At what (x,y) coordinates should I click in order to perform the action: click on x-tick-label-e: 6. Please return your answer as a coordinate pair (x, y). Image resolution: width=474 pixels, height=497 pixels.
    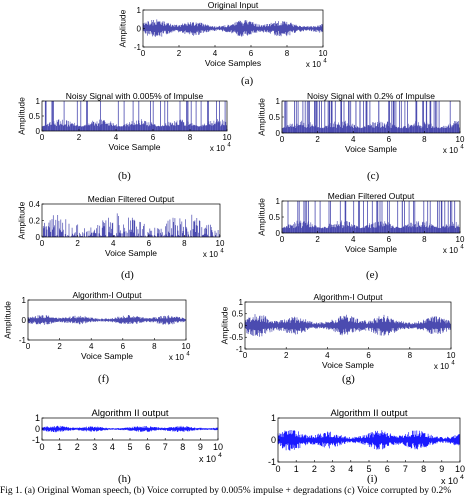
    Looking at the image, I should click on (389, 239).